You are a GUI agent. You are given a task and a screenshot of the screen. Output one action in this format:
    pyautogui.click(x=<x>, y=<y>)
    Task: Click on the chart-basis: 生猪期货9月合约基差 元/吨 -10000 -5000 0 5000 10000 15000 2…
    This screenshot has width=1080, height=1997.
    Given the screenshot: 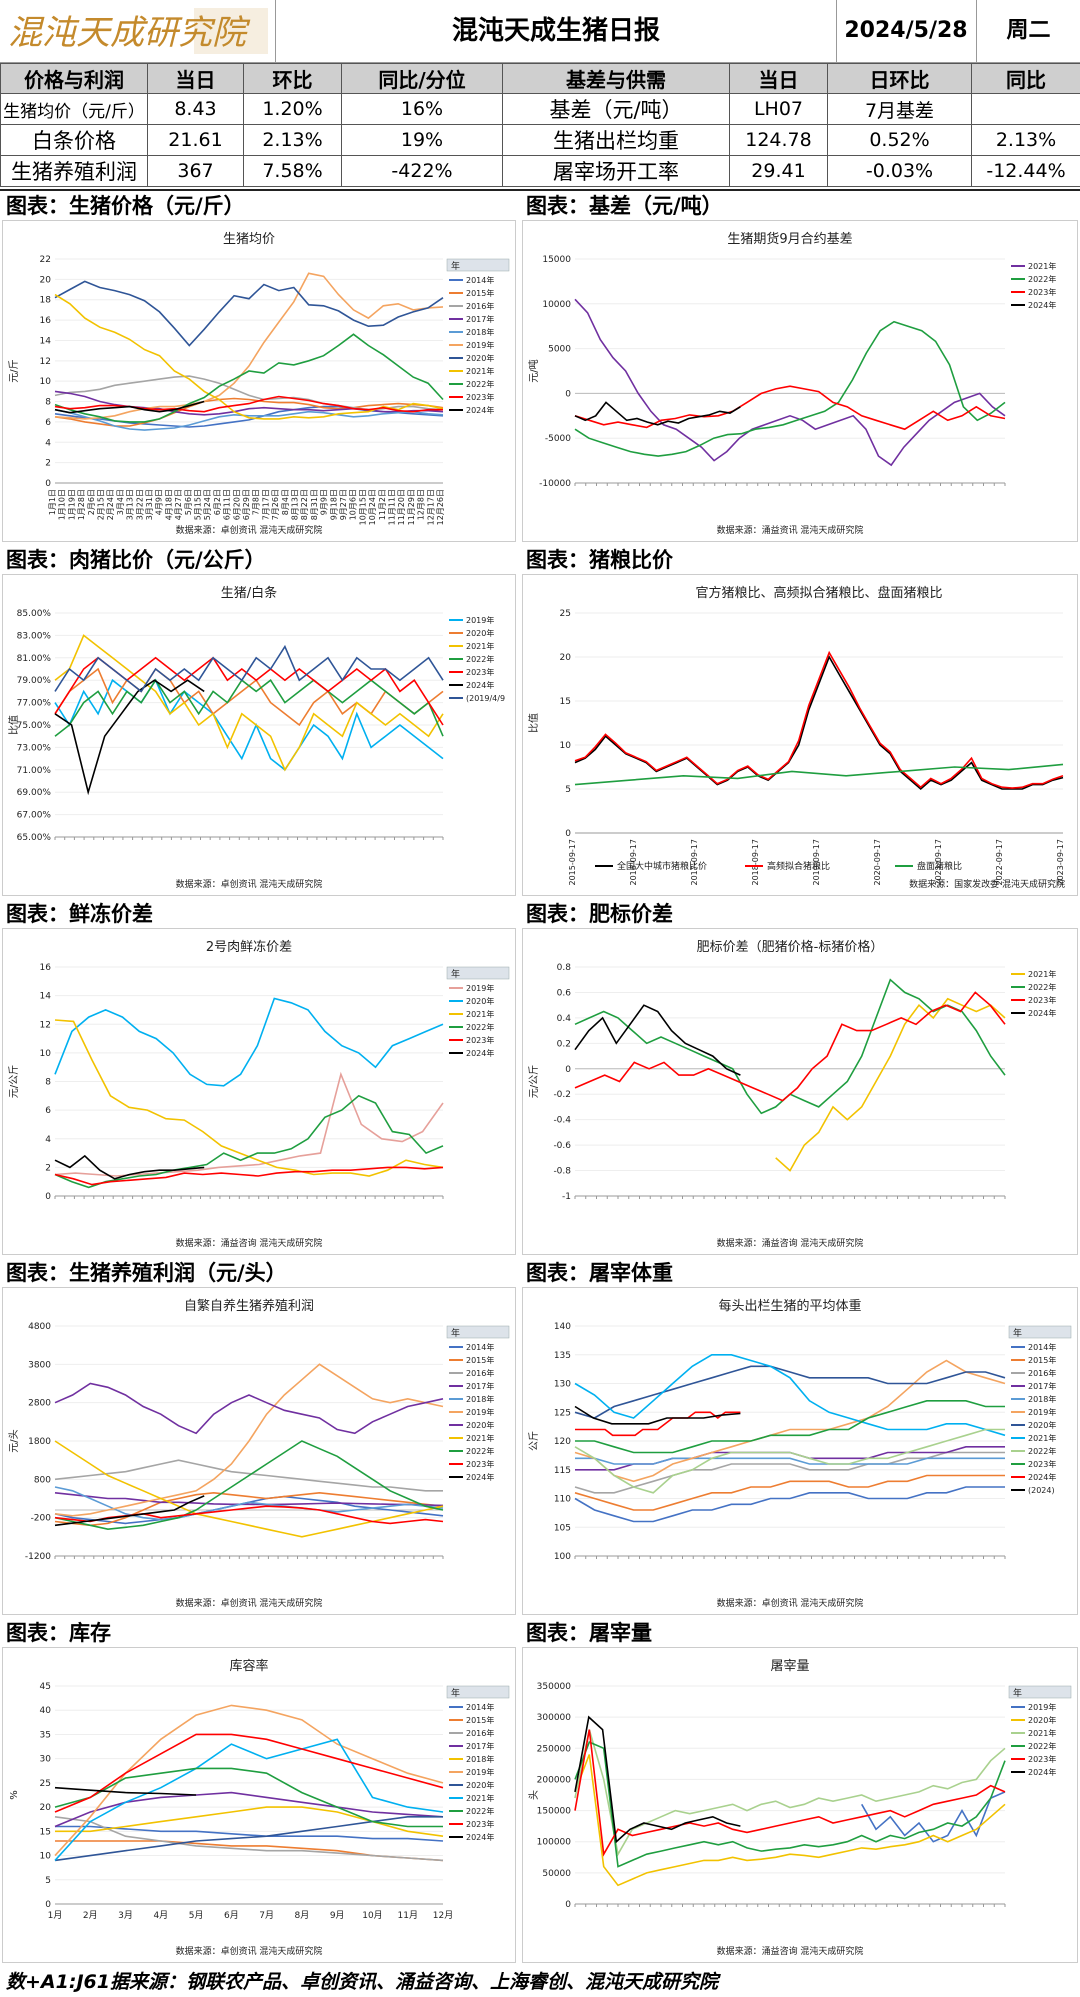 What is the action you would take?
    pyautogui.click(x=800, y=381)
    